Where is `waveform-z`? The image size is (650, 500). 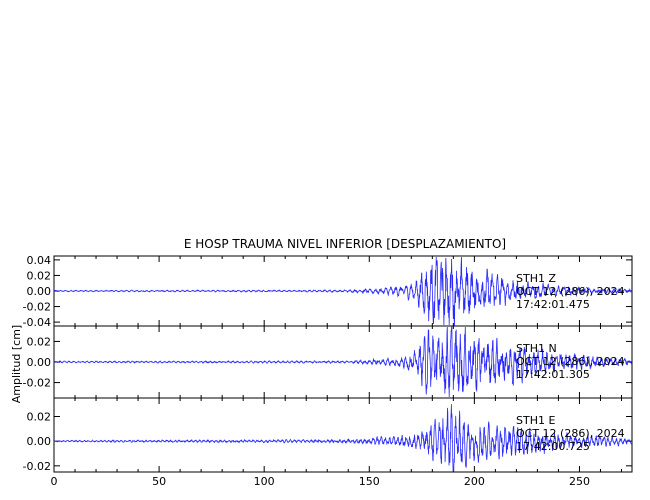 waveform-z is located at coordinates (343, 291).